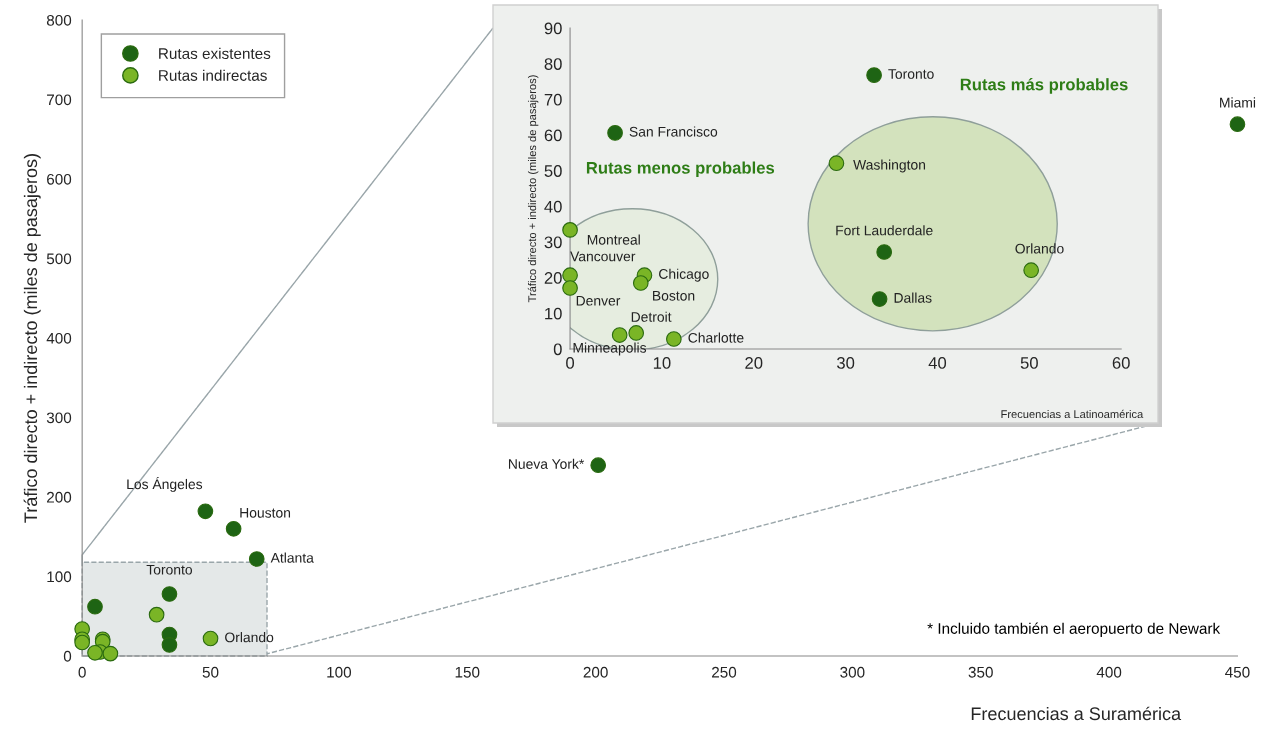  Describe the element at coordinates (467, 672) in the screenshot. I see `x-tick-label: 150` at that location.